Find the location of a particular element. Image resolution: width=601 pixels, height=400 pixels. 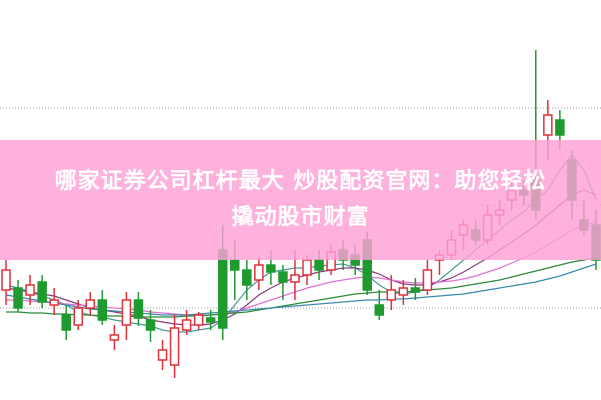

banner-title-line1: 哪家证券公司杠杆最大 炒股配资官网：助您轻松 is located at coordinates (300, 181).